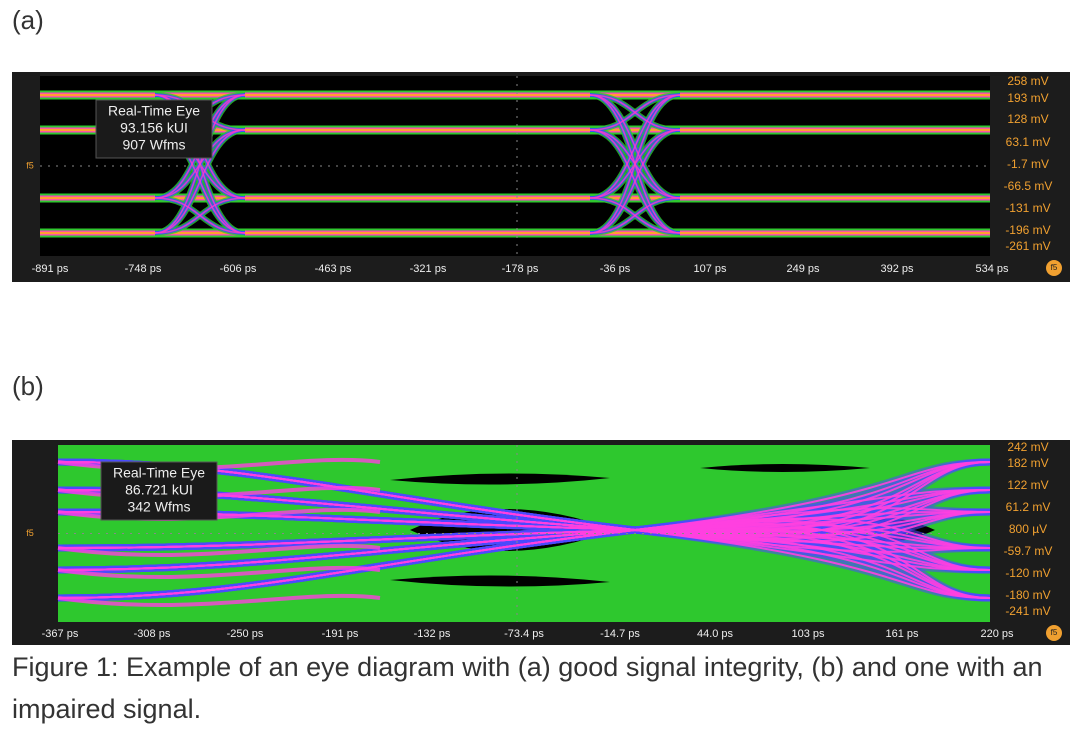  Describe the element at coordinates (1028, 551) in the screenshot. I see `y-axis-label: -59.7 mV` at that location.